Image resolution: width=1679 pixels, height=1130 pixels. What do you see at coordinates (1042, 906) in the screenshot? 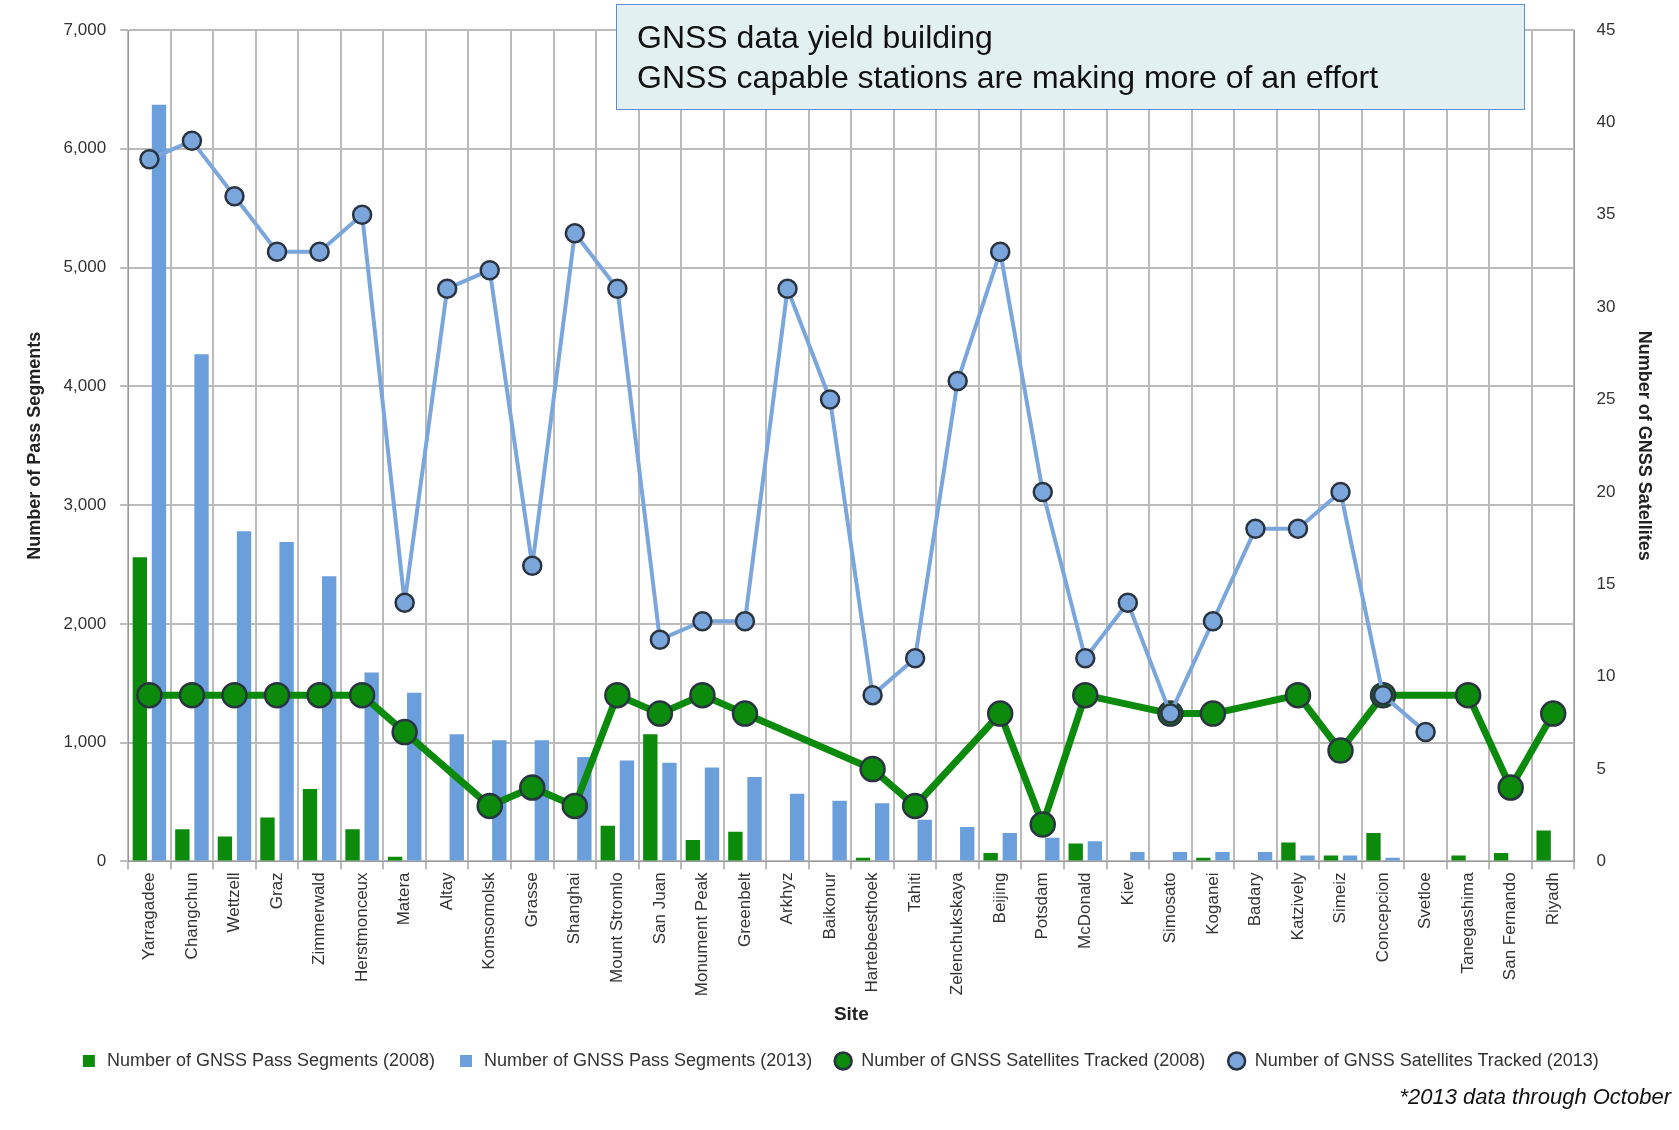
I see `x-tick-label: Potsdam` at bounding box center [1042, 906].